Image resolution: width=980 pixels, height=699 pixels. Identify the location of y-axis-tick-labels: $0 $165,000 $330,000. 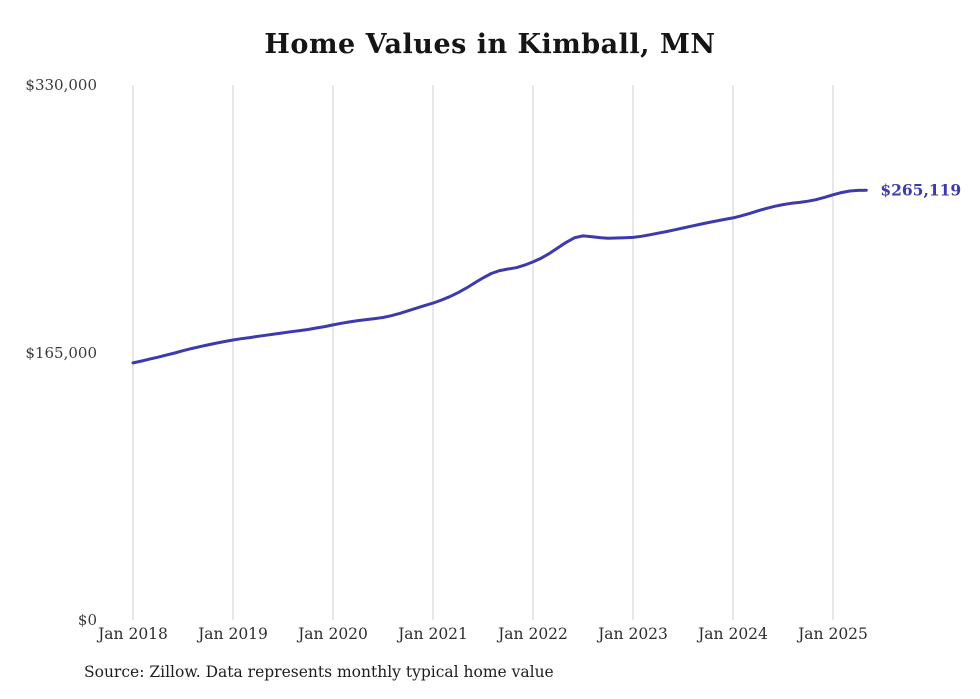
(57, 349).